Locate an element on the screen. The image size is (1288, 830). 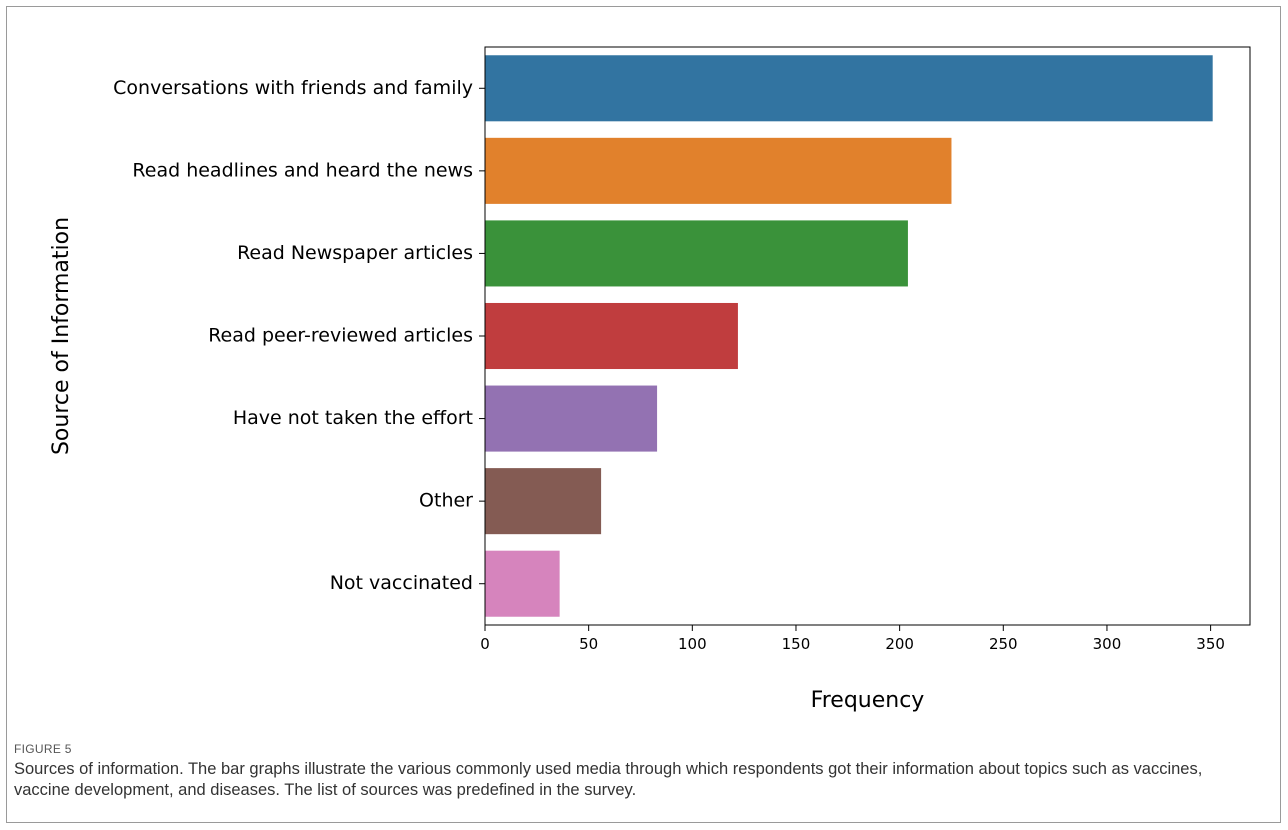
category-label: Not vaccinated is located at coordinates (401, 583).